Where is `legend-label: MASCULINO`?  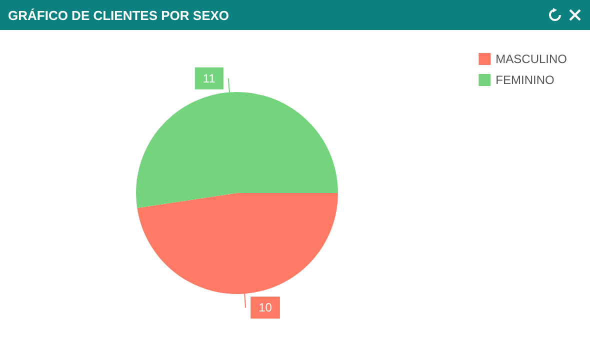
legend-label: MASCULINO is located at coordinates (531, 59).